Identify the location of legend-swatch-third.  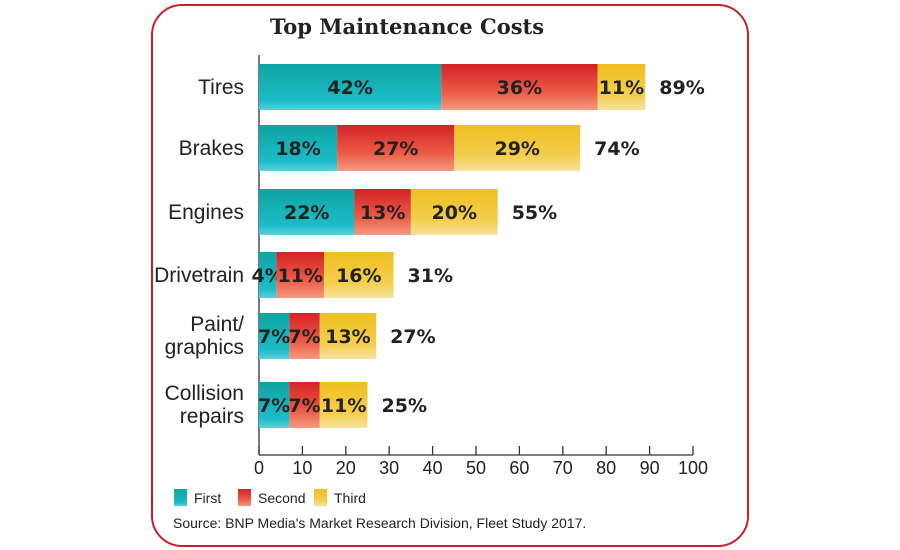
(320, 497).